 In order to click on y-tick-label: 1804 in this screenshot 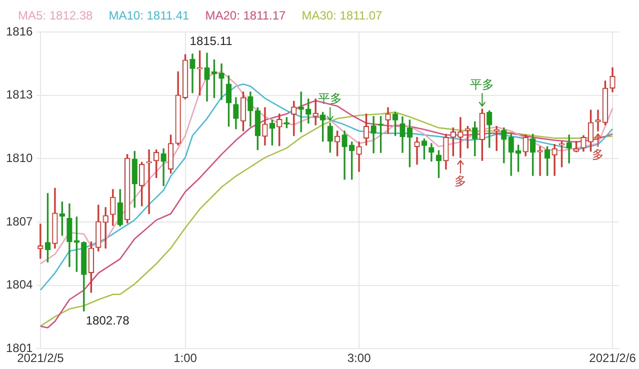, I will do `click(20, 285)`.